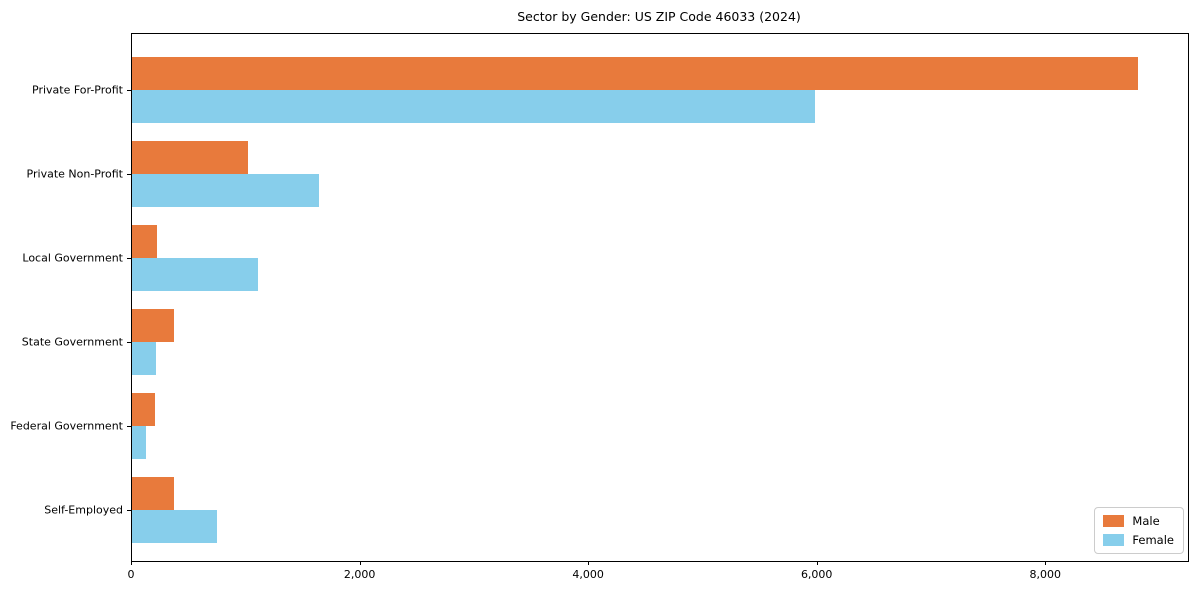  What do you see at coordinates (139, 442) in the screenshot?
I see `female-bar-federal-government` at bounding box center [139, 442].